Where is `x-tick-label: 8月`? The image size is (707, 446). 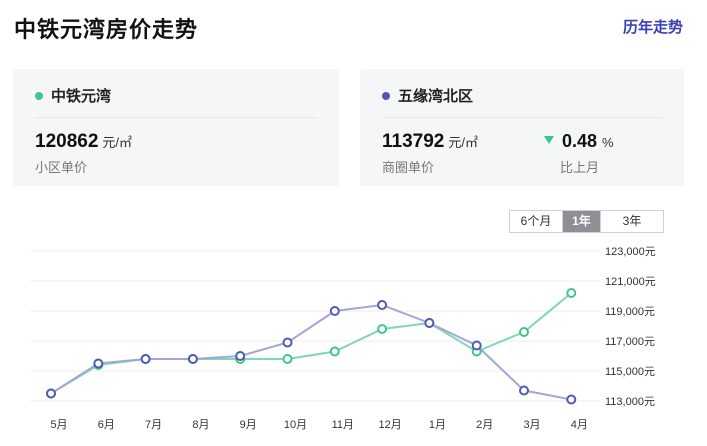
x-tick-label: 8月 is located at coordinates (200, 425).